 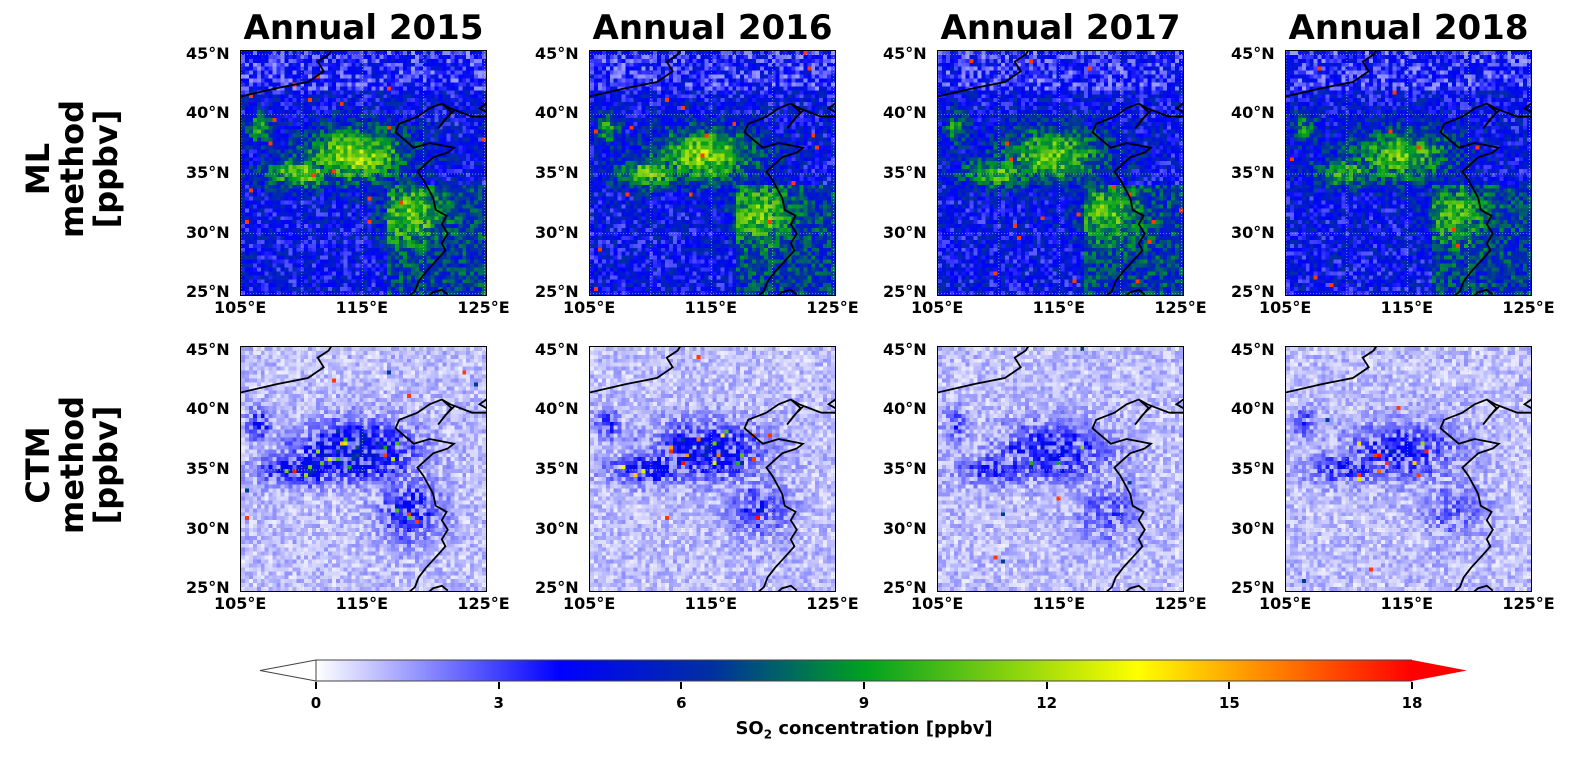 What do you see at coordinates (72, 169) in the screenshot?
I see `row-label: ML method [ppbv]` at bounding box center [72, 169].